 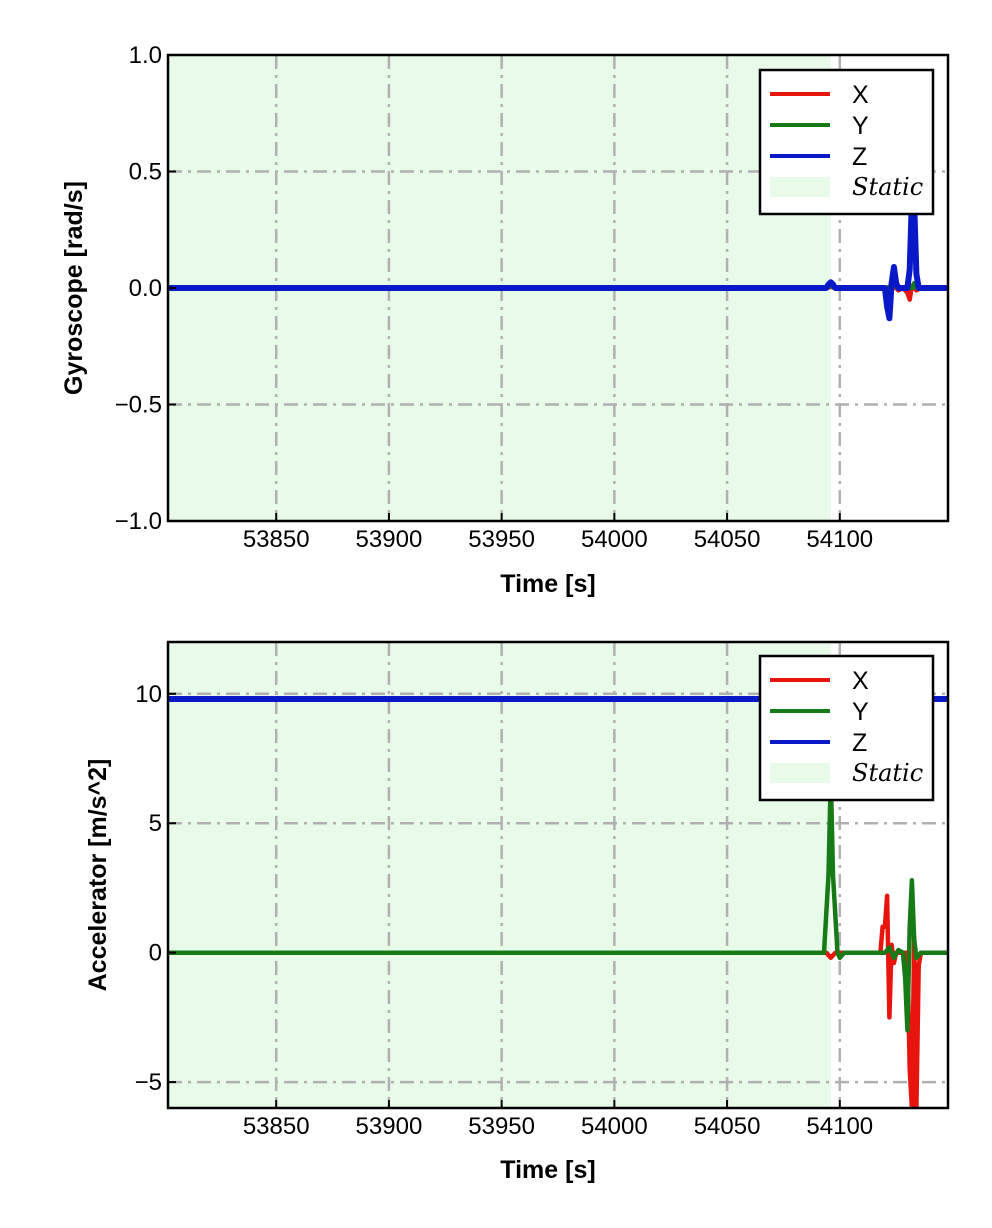 I want to click on y-tick-label: 0.5, so click(x=145, y=172).